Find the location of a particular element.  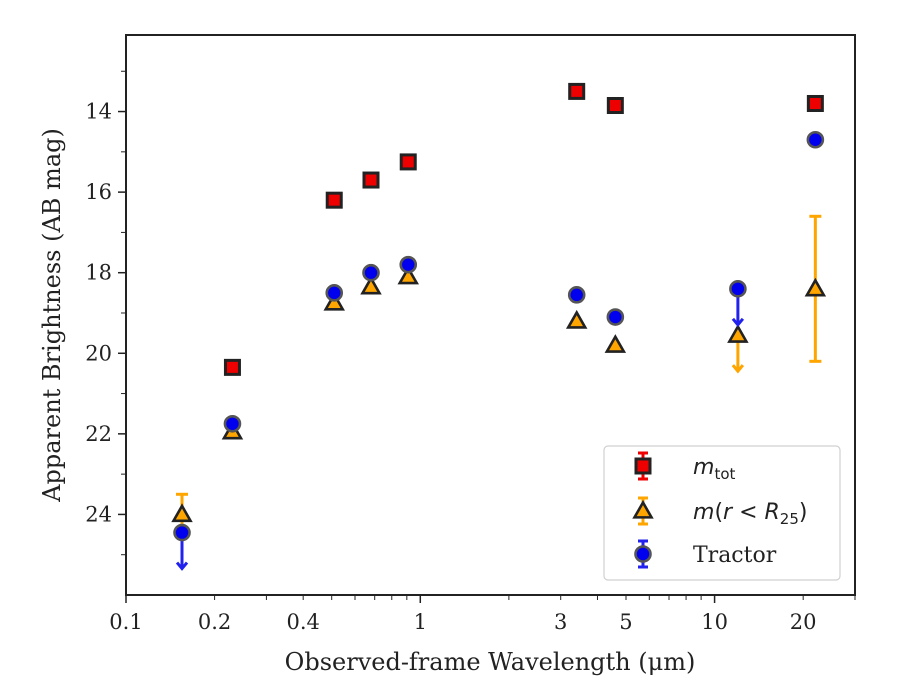

x-tick-label: 0.1 is located at coordinates (125, 622).